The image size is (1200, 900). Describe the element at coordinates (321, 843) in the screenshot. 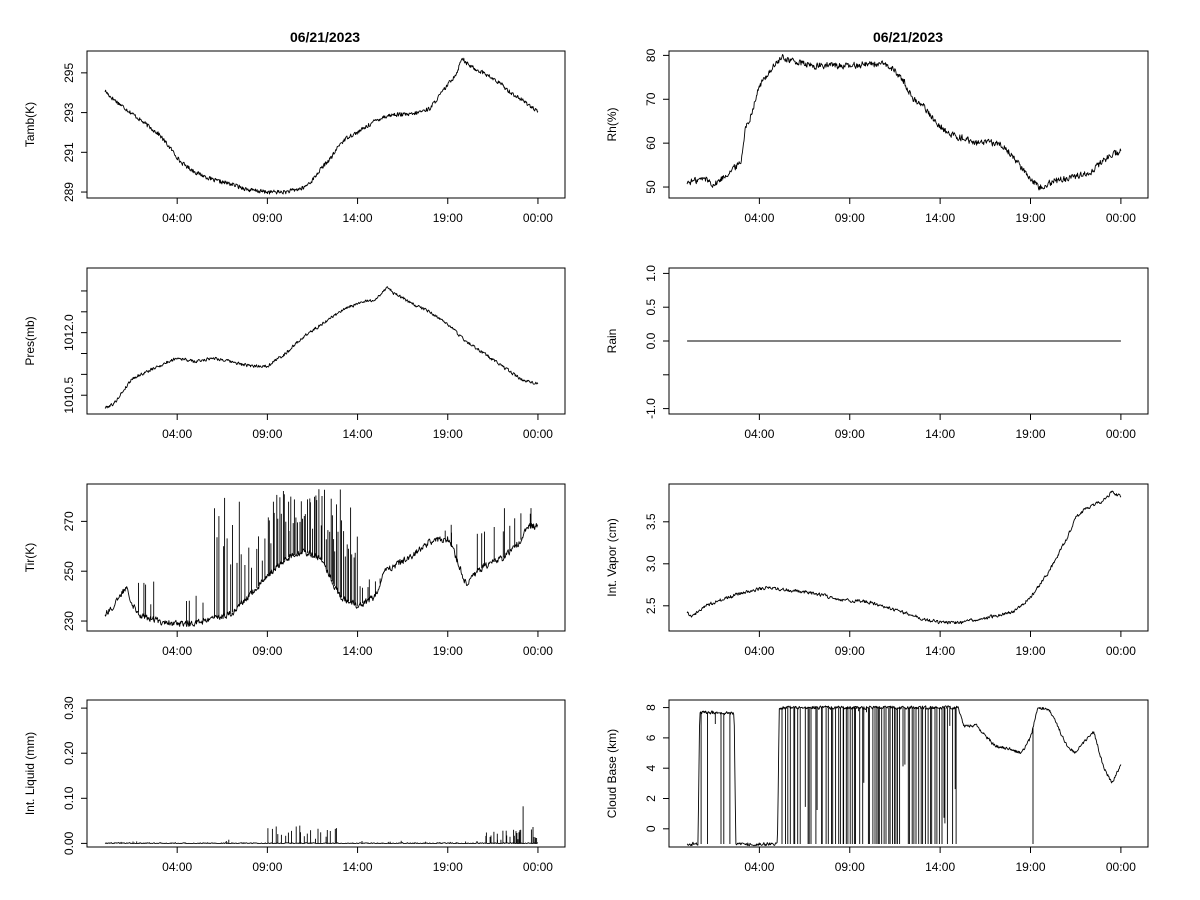

I see `series-line-liquid` at that location.